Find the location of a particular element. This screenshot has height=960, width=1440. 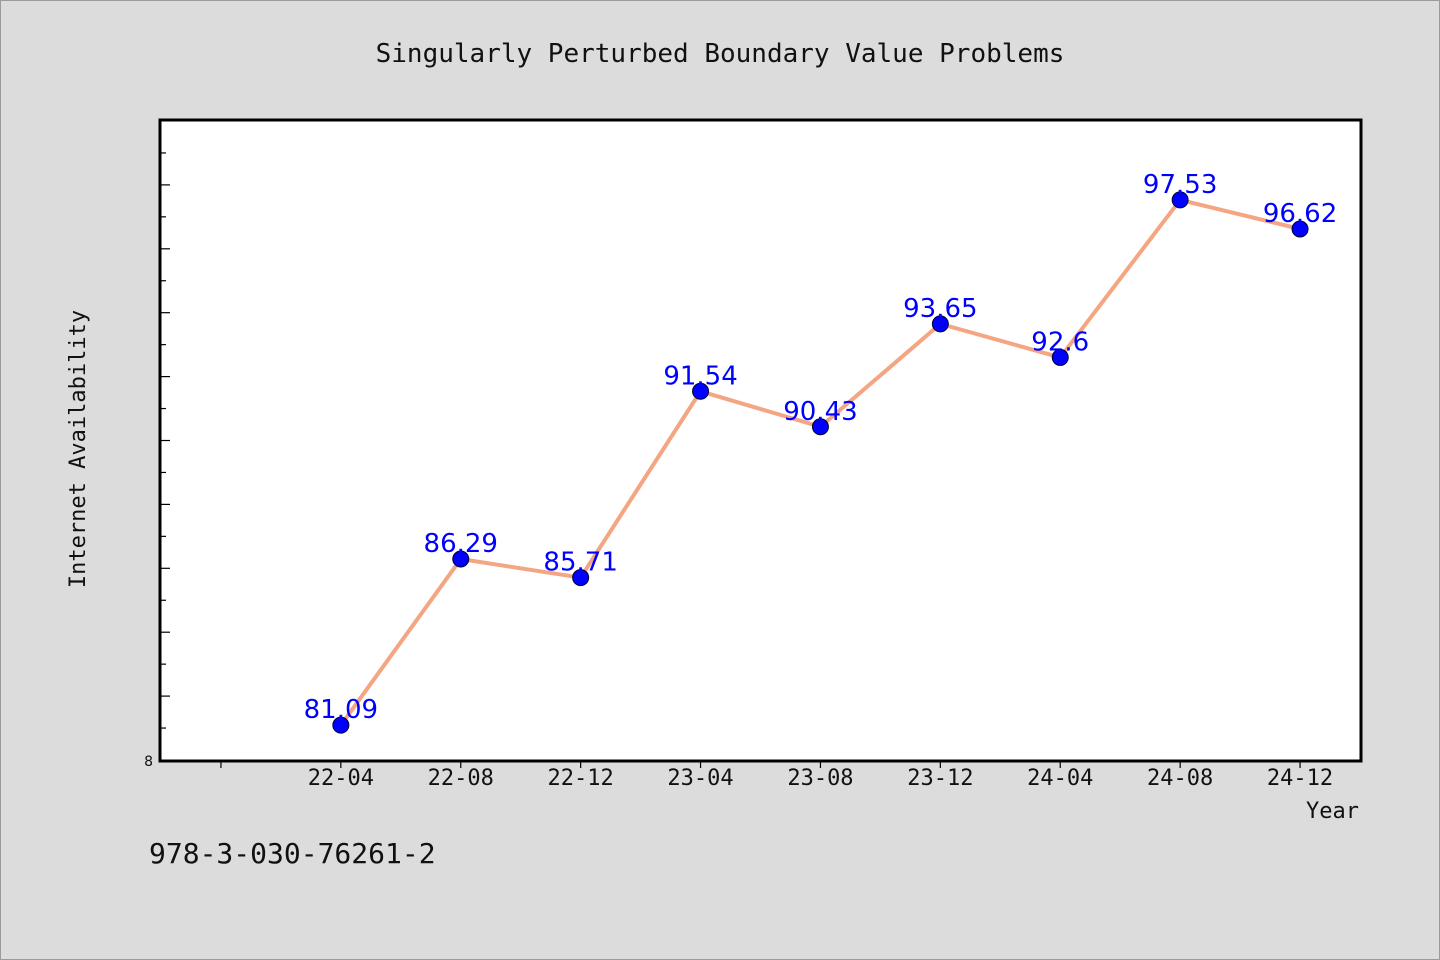

data-label: 97.53 is located at coordinates (1180, 185).